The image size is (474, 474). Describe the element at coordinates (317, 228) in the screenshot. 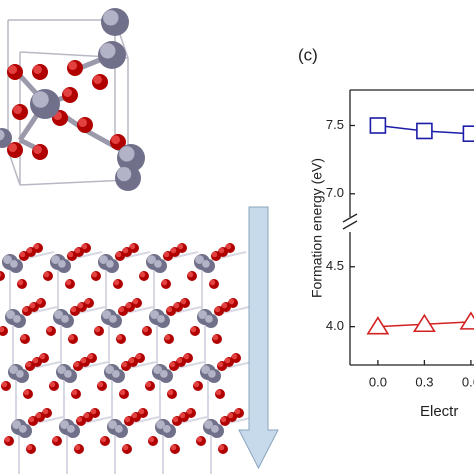

I see `y-axis-label: Formation energy (eV)` at that location.